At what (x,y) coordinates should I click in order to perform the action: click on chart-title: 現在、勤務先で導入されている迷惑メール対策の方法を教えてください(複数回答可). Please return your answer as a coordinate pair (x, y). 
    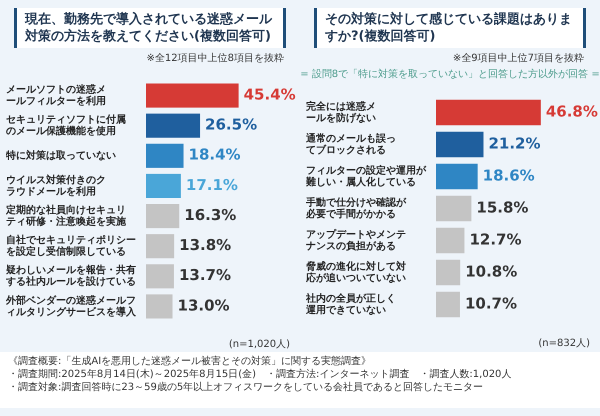
    Looking at the image, I should click on (150, 28).